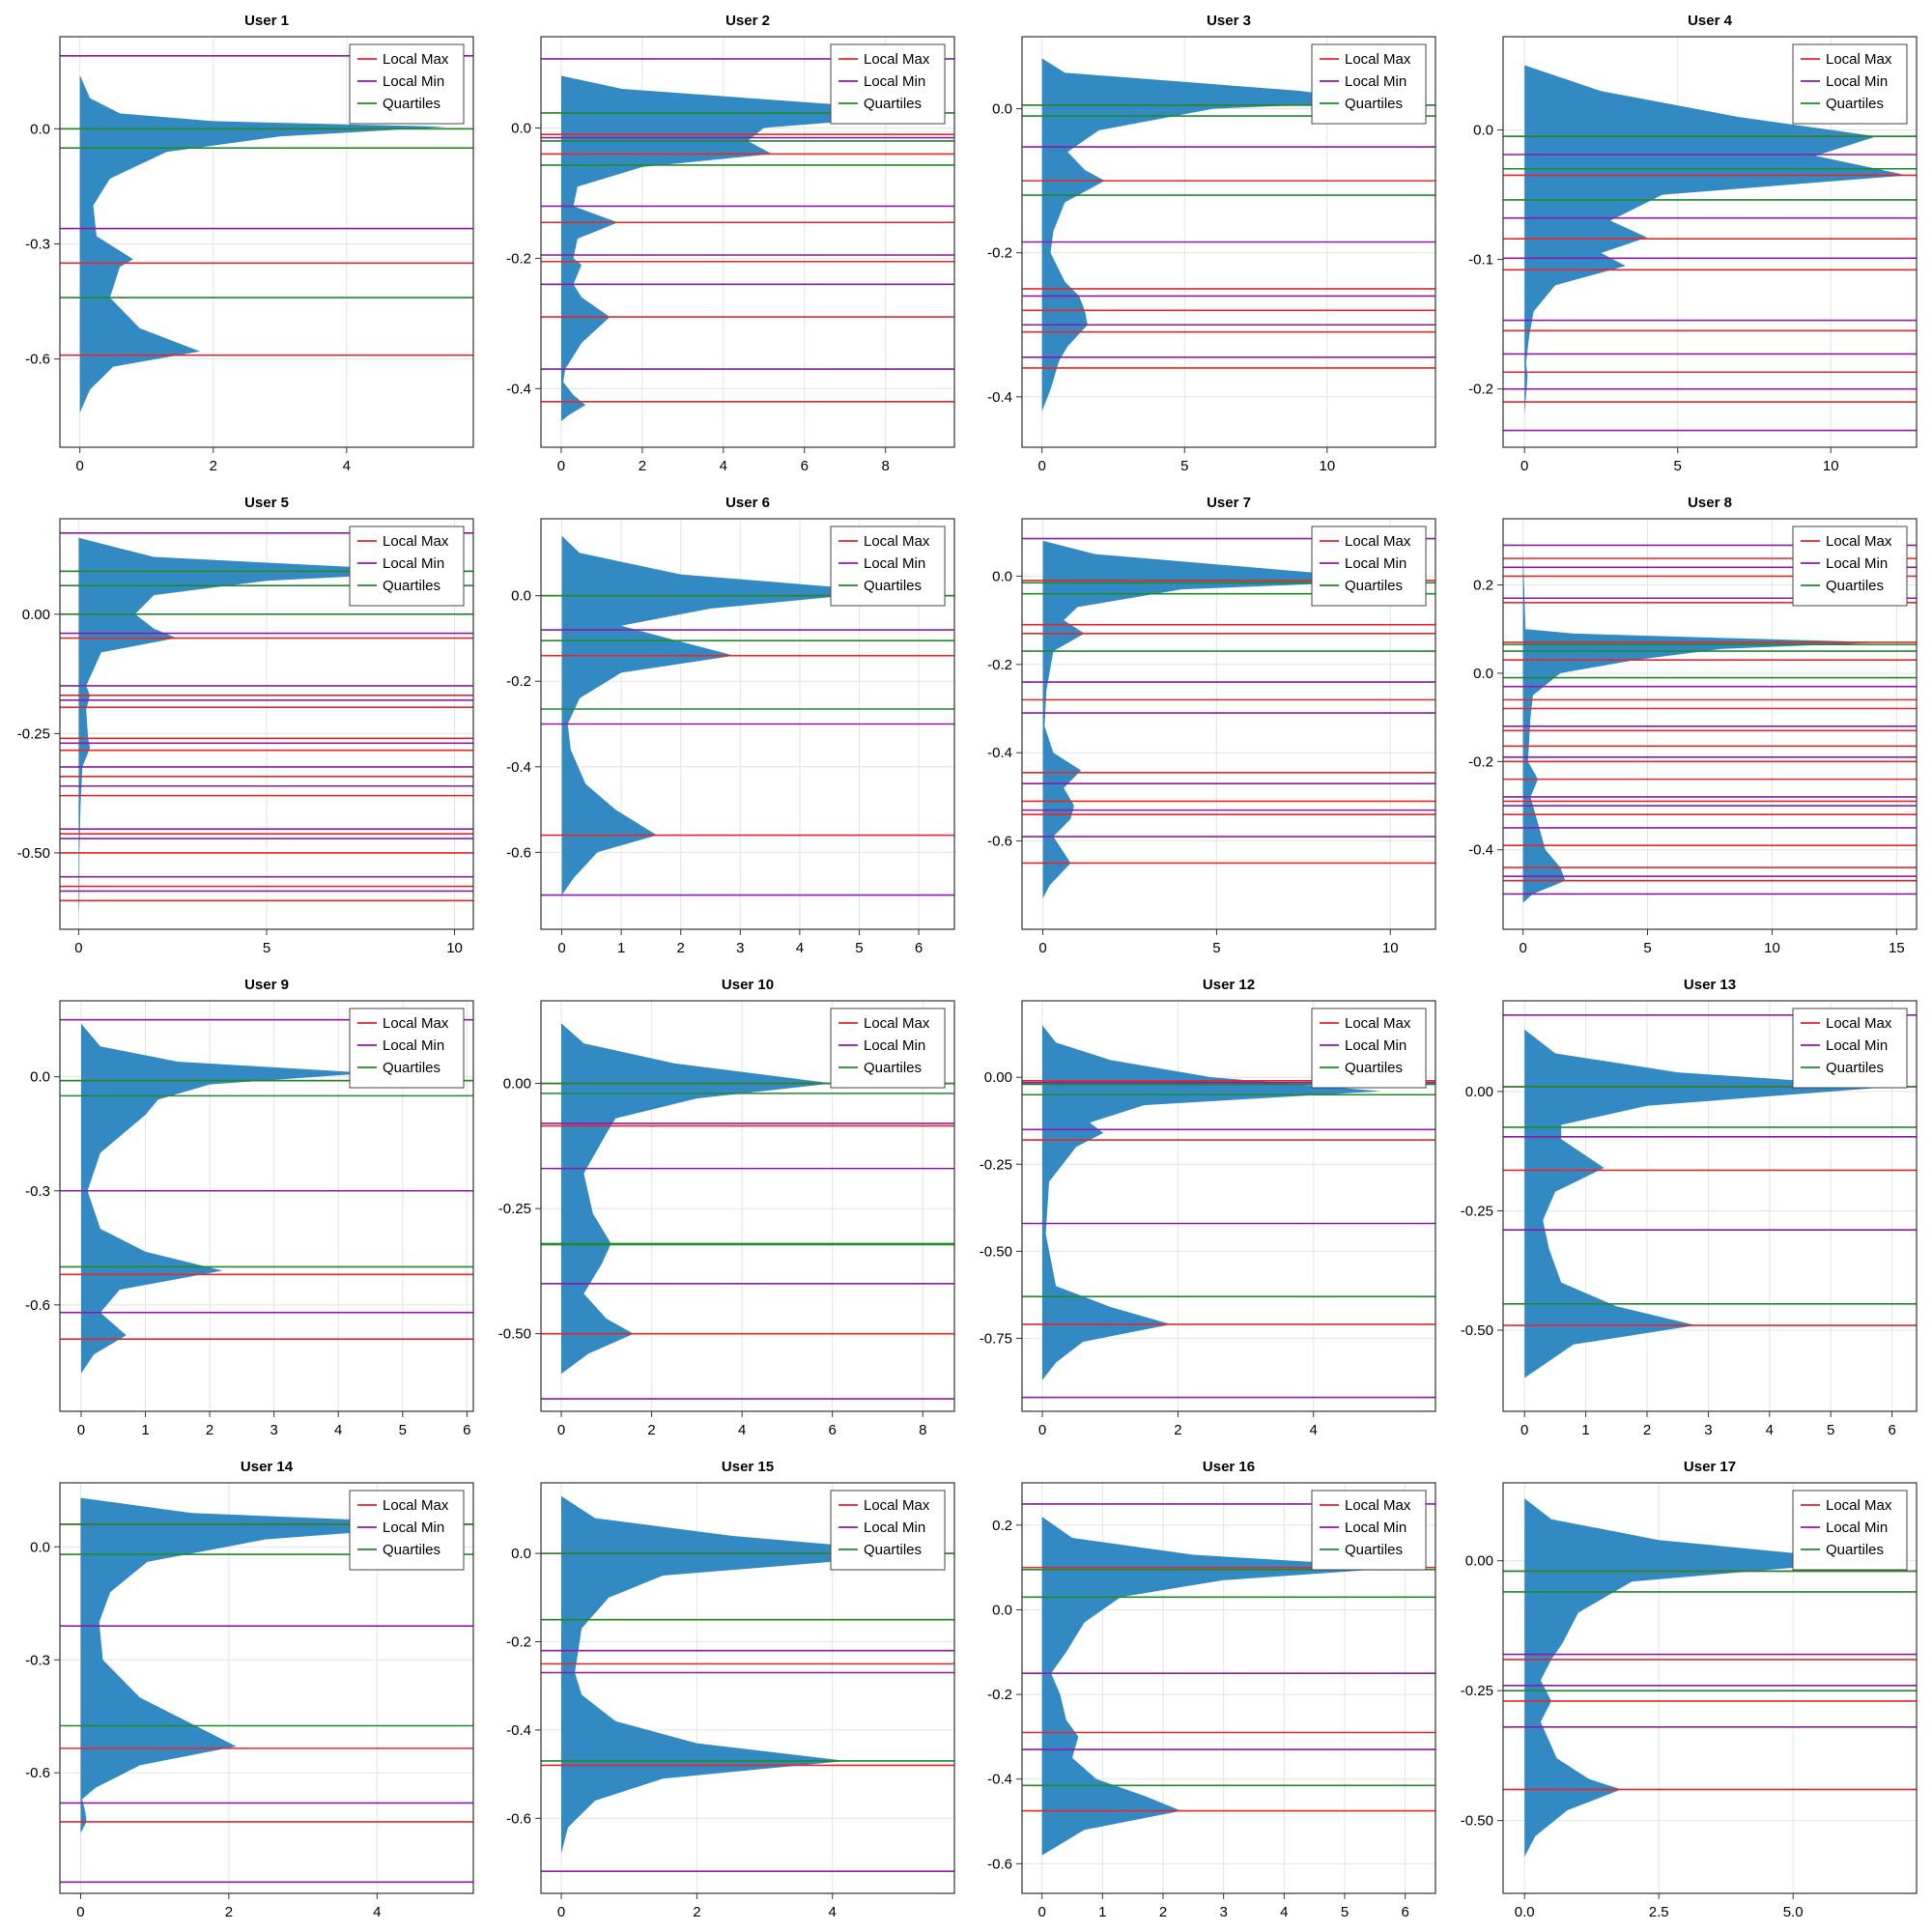 The height and width of the screenshot is (1932, 1932). I want to click on x-tick-label: 15, so click(1897, 948).